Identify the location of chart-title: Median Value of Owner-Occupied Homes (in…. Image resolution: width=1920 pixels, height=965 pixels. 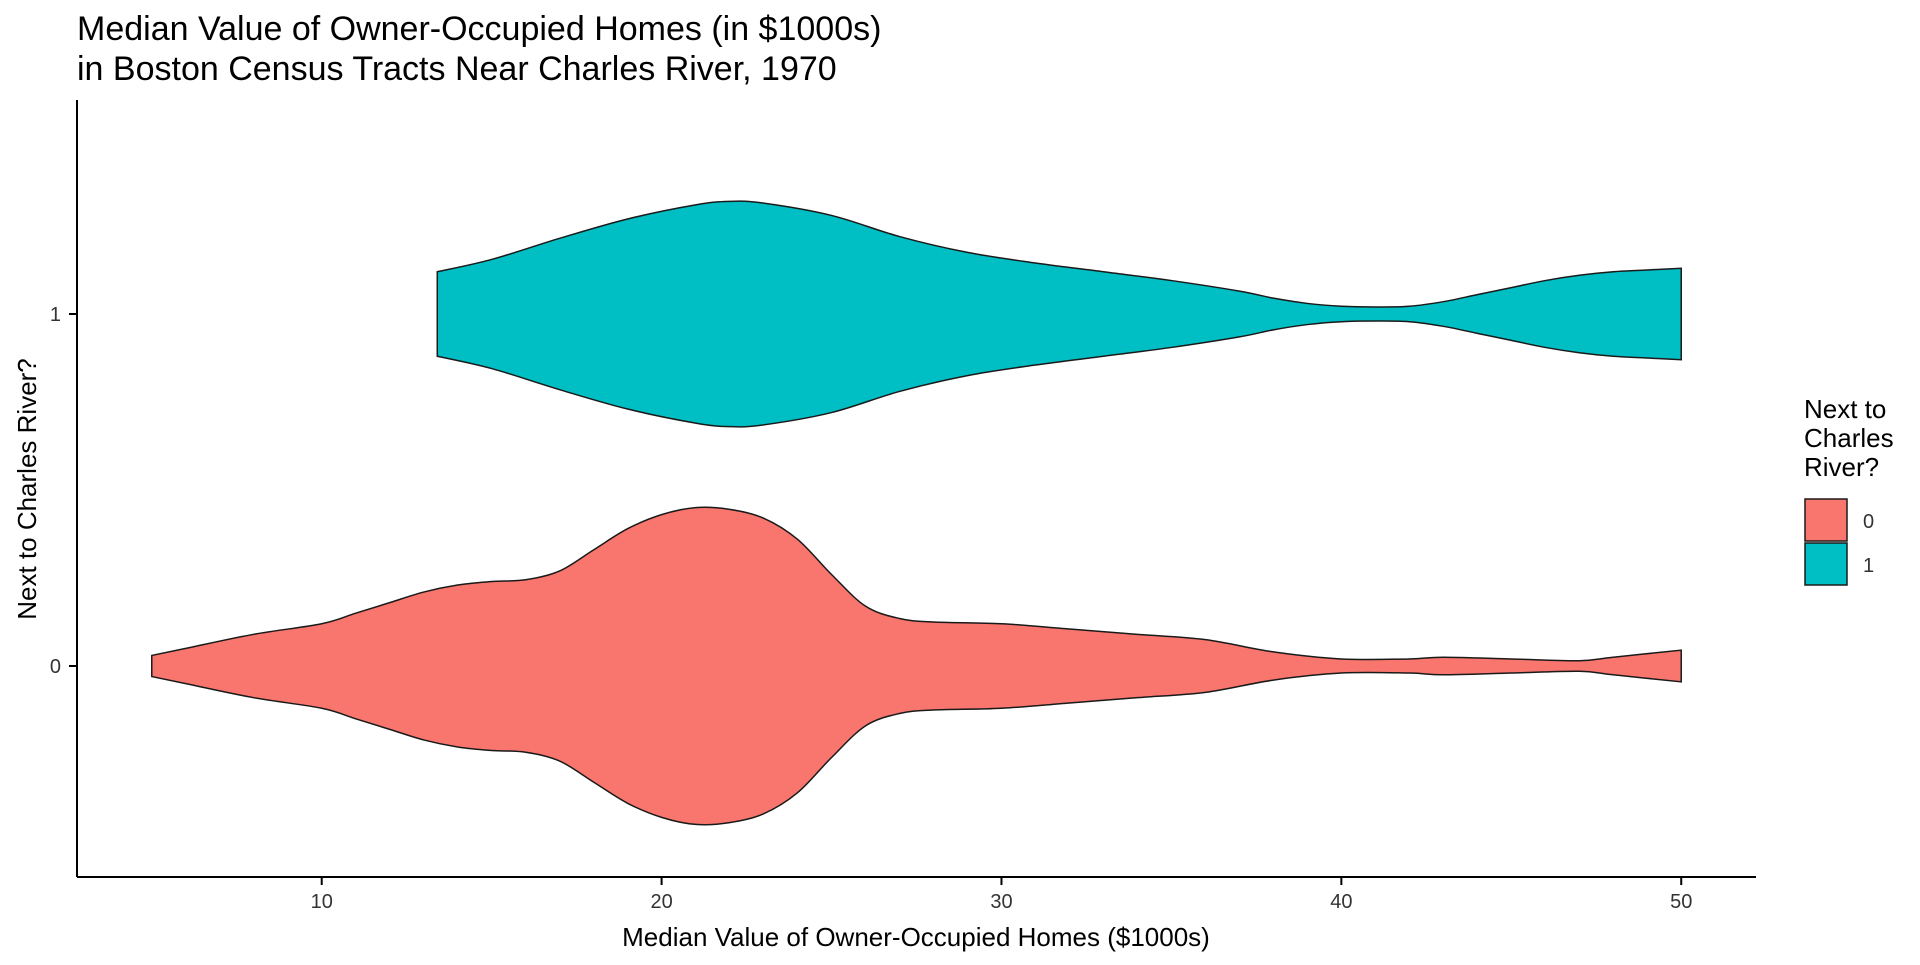
(479, 29).